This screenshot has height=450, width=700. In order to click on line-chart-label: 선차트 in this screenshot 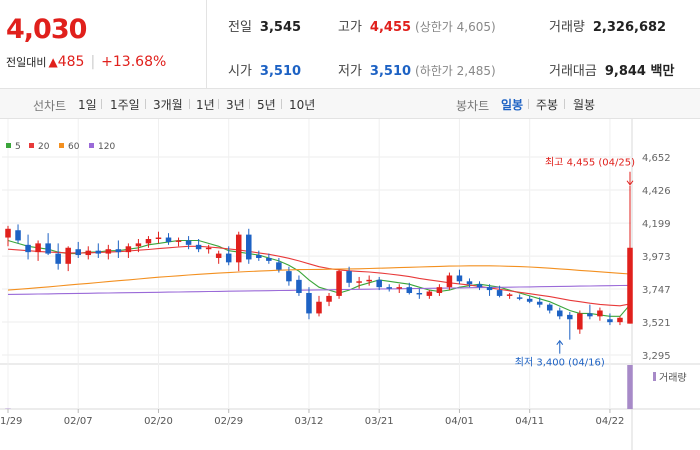, I will do `click(50, 106)`.